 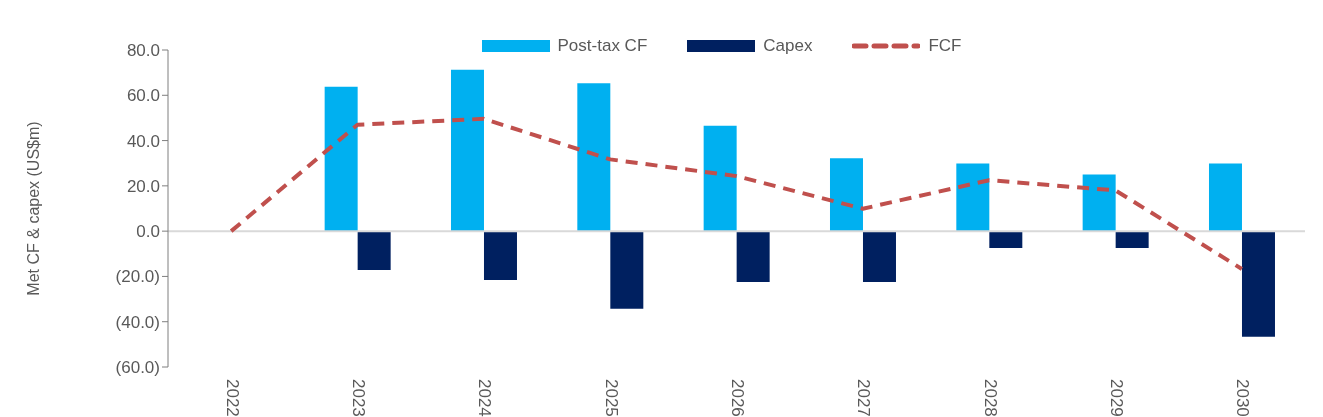 I want to click on x-tick-label: 2030, so click(x=1243, y=398).